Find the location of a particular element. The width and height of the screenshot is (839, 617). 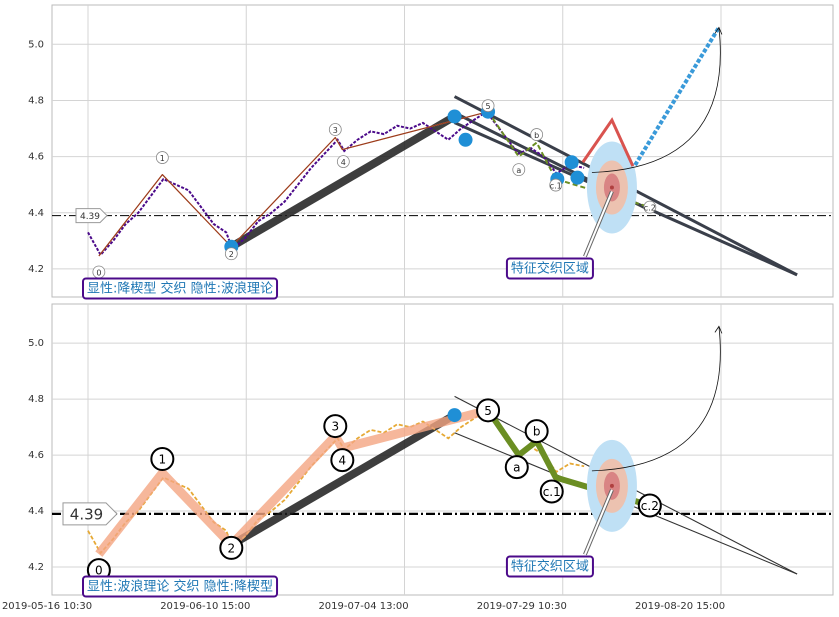

x-tick-label: 2019-05-16 10:30 is located at coordinates (47, 606).